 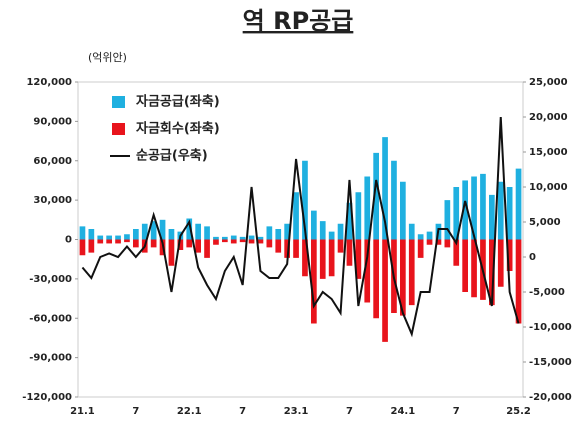 What do you see at coordinates (403, 411) in the screenshot?
I see `x-tick-label: 24.1` at bounding box center [403, 411].